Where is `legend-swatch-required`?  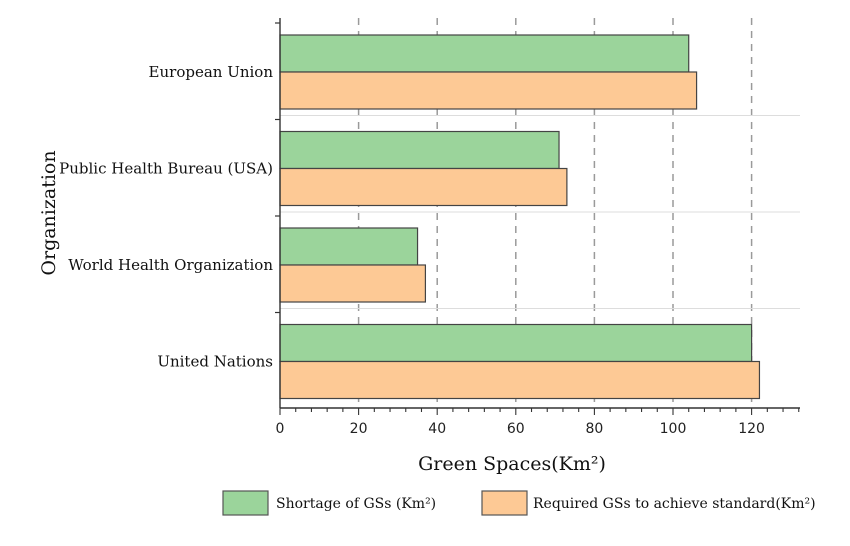 legend-swatch-required is located at coordinates (504, 503).